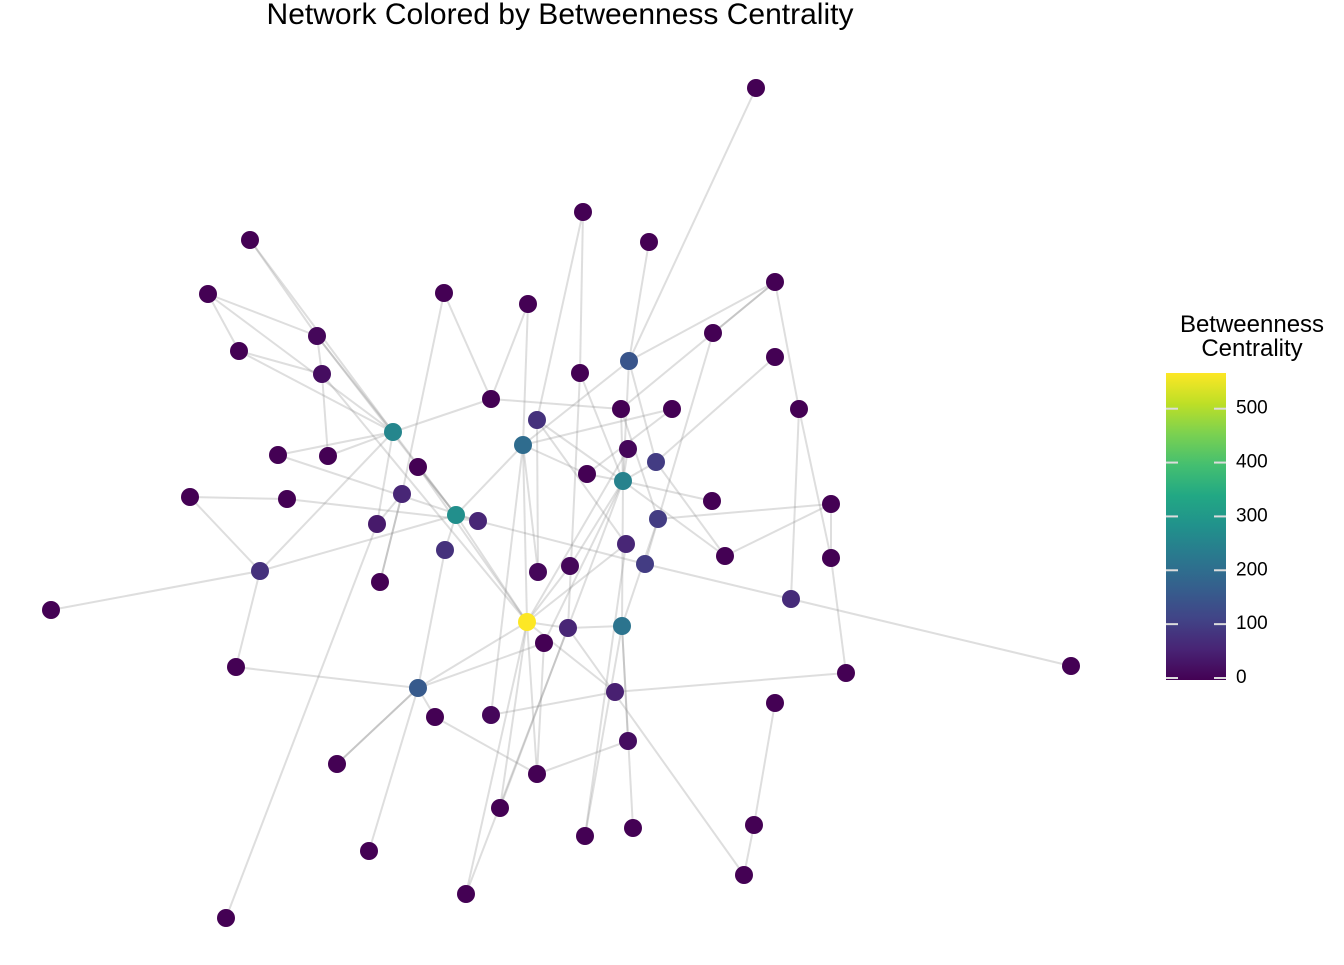 This screenshot has width=1344, height=965. Describe the element at coordinates (1196, 526) in the screenshot. I see `colorbar` at that location.